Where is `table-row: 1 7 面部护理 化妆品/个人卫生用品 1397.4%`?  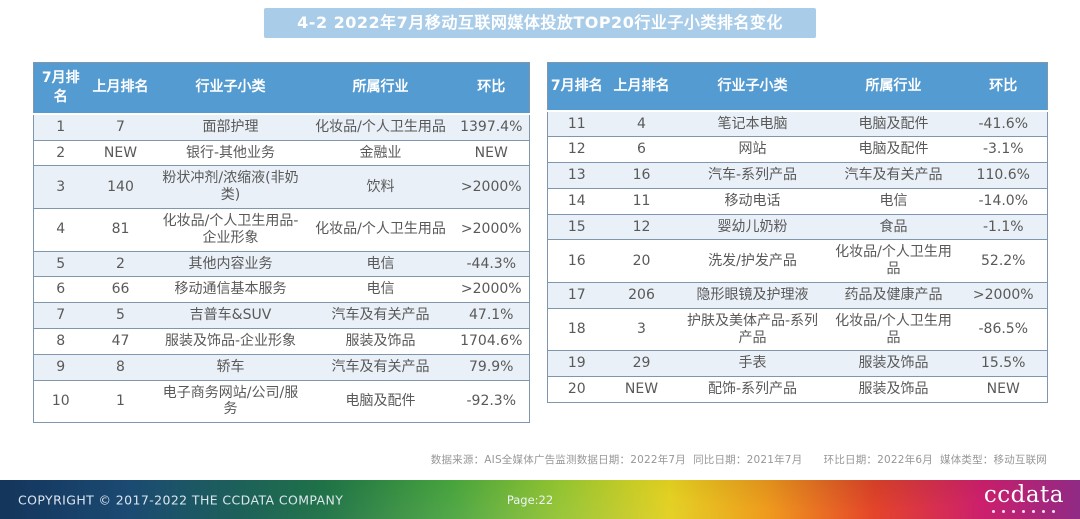 table-row: 1 7 面部护理 化妆品/个人卫生用品 1397.4% is located at coordinates (281, 127).